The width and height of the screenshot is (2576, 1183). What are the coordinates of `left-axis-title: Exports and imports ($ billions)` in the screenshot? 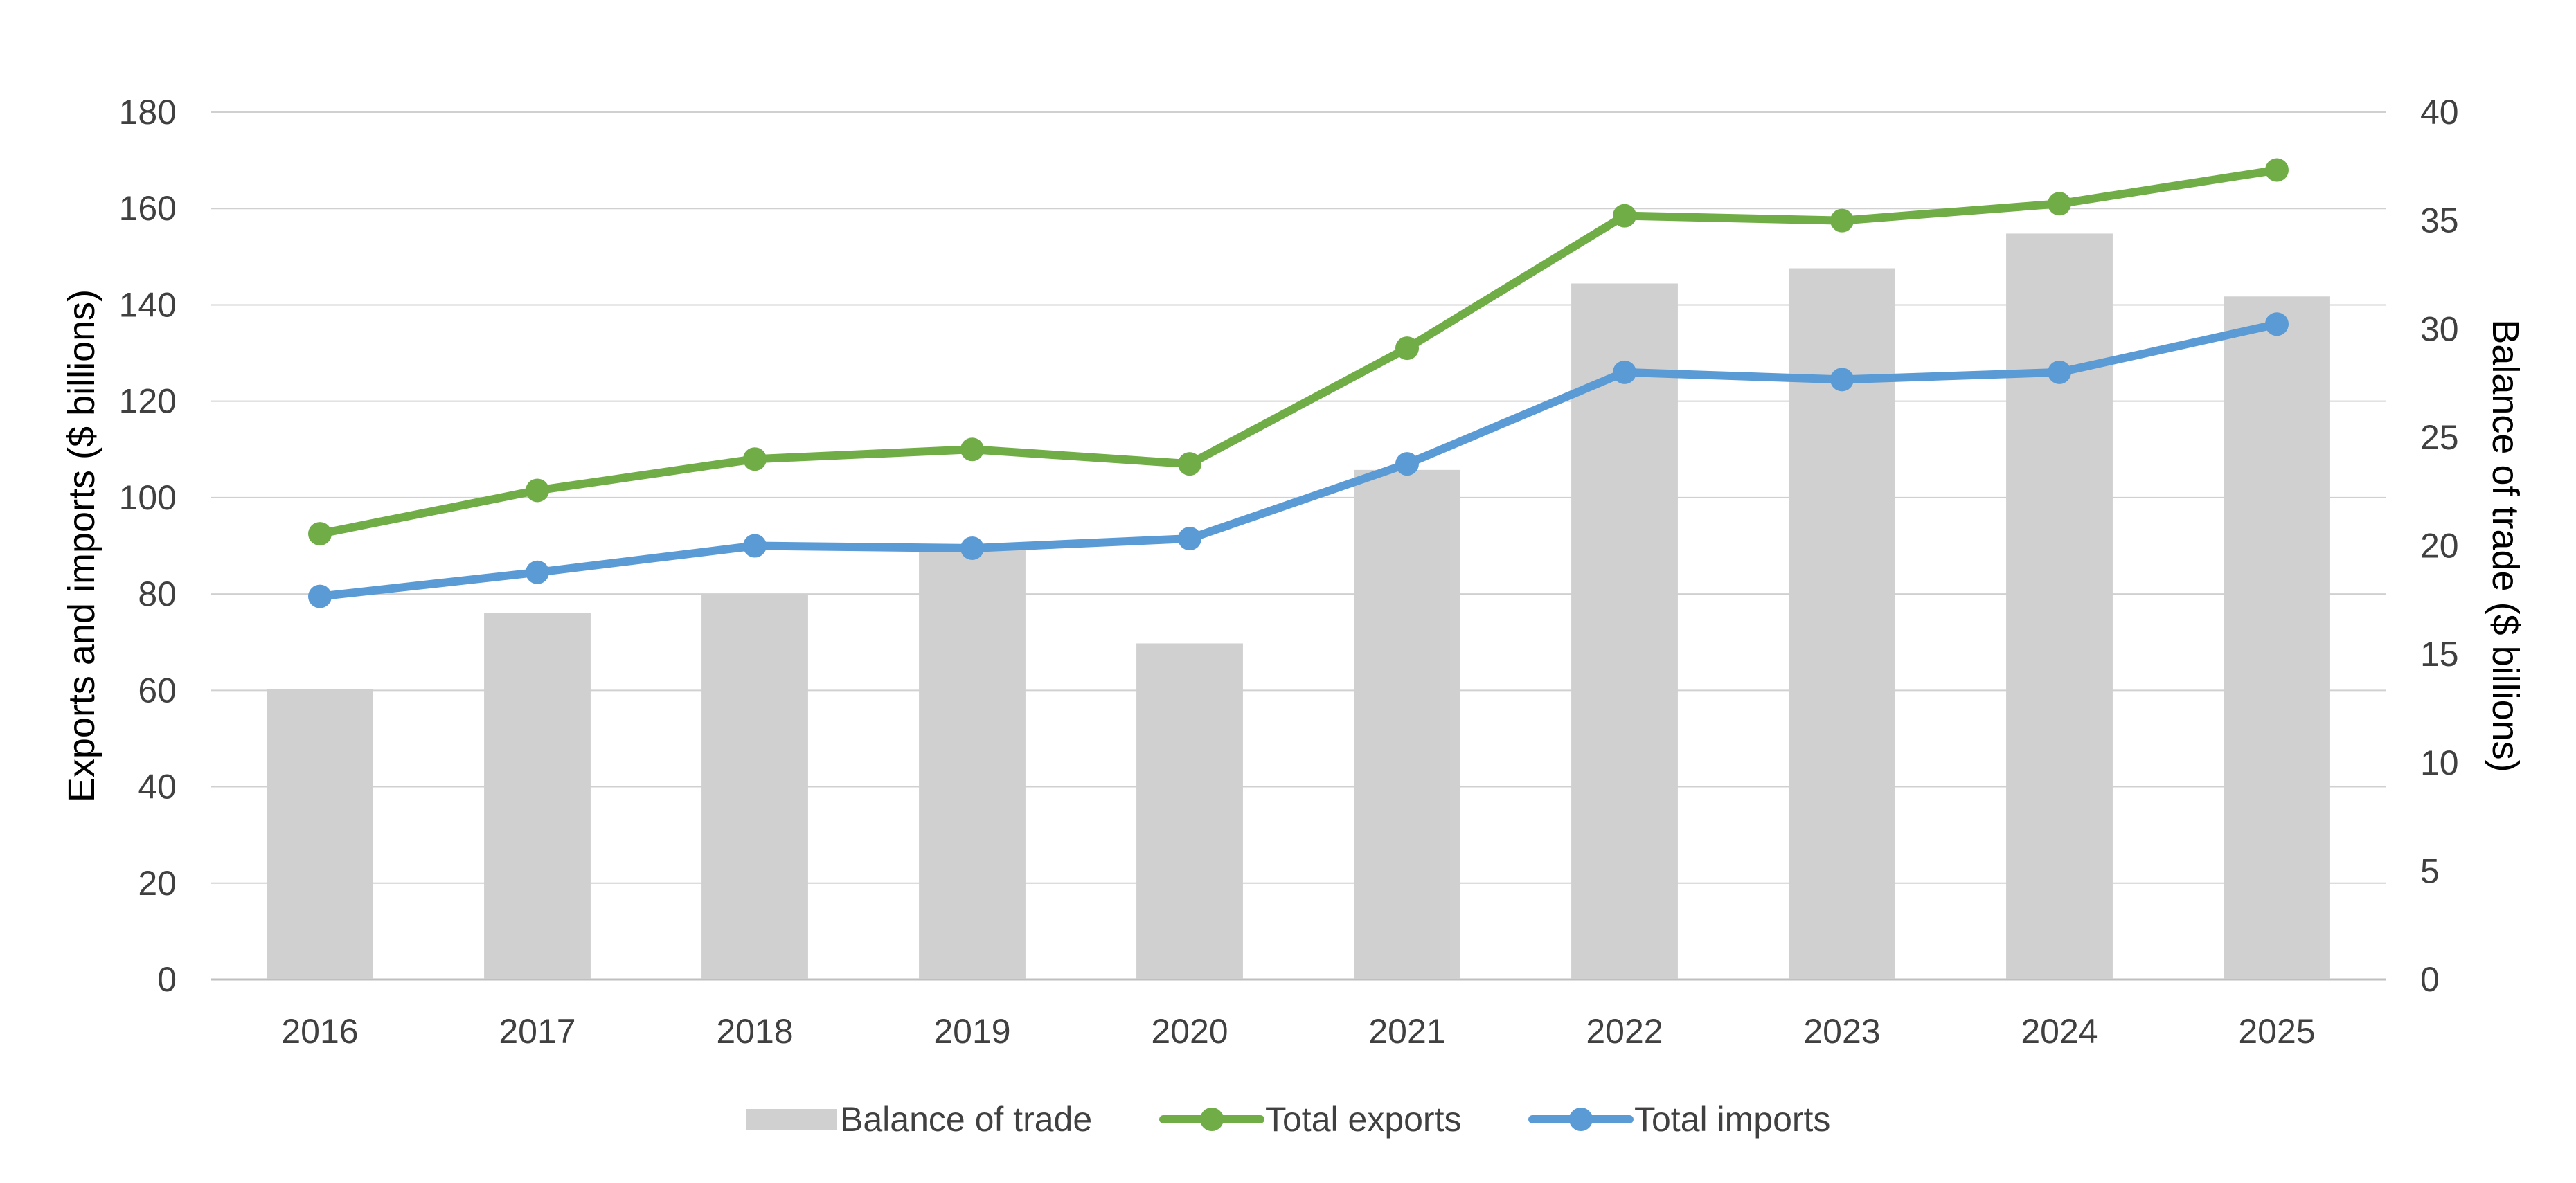 It's located at (81, 545).